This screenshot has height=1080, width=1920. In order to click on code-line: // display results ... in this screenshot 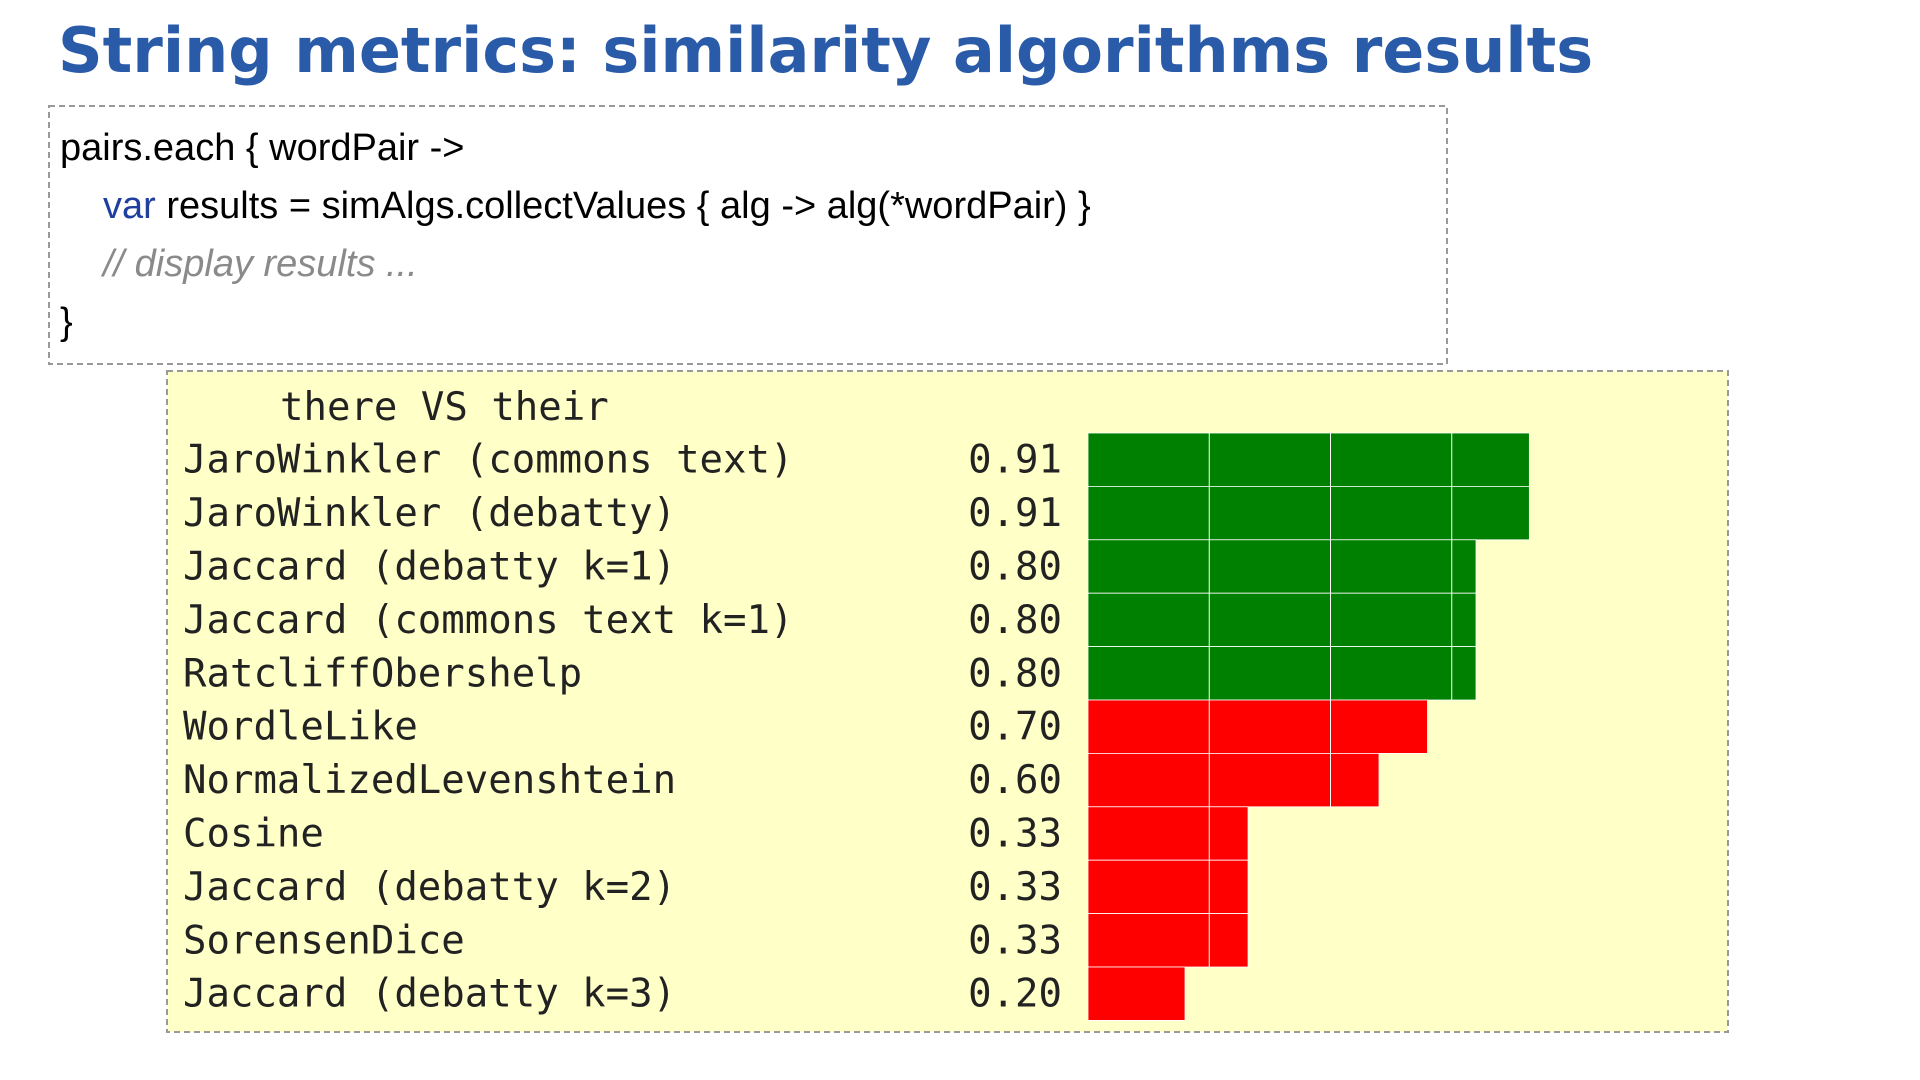, I will do `click(259, 264)`.